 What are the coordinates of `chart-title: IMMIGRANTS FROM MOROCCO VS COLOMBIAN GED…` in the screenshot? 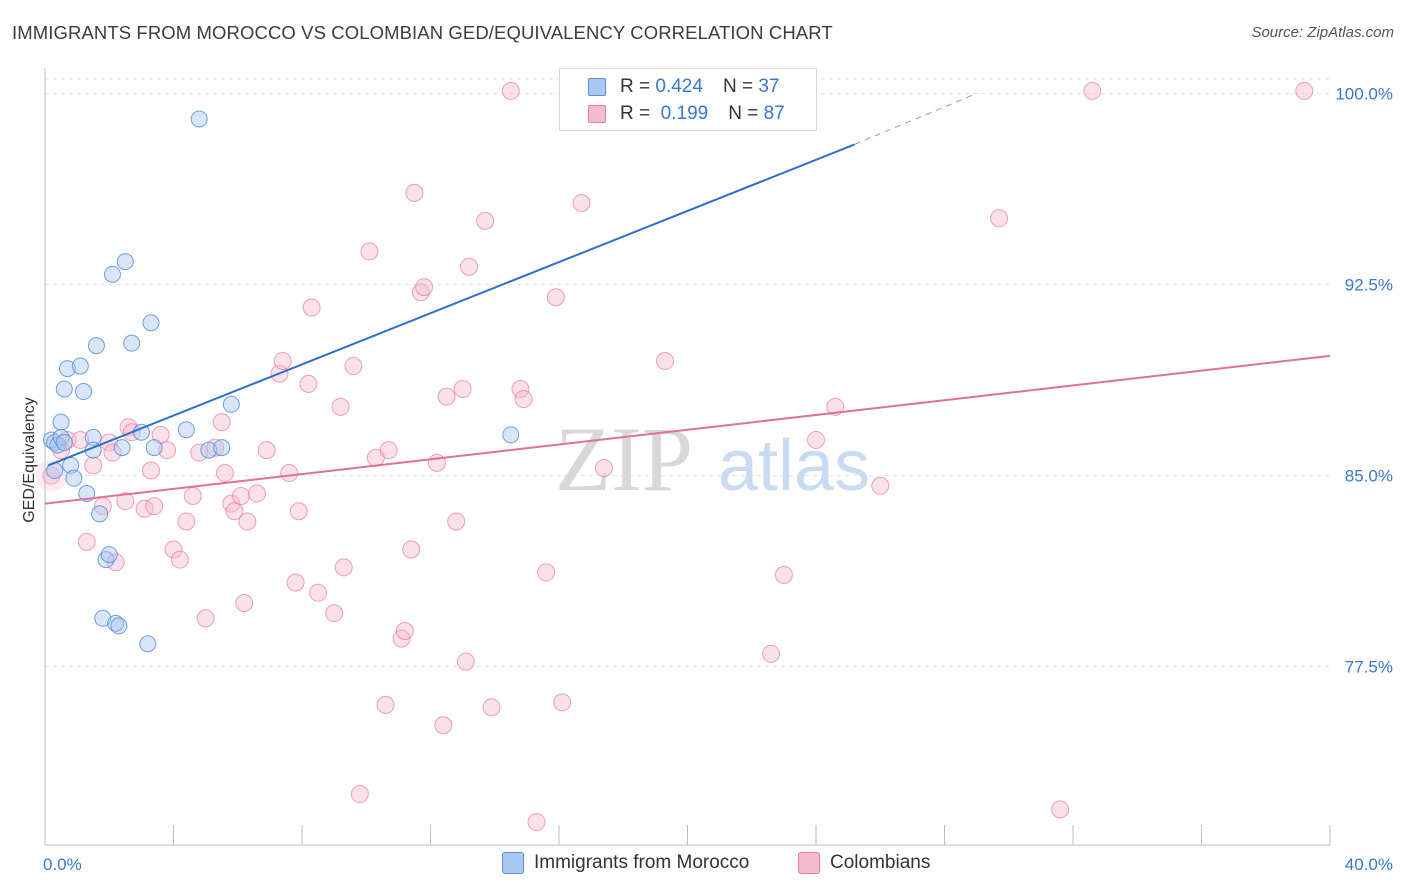 It's located at (422, 32).